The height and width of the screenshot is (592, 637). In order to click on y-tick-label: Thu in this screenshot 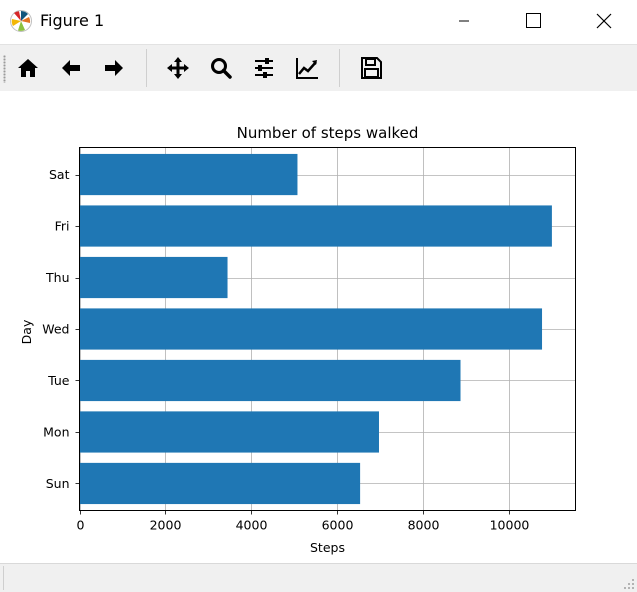, I will do `click(57, 277)`.